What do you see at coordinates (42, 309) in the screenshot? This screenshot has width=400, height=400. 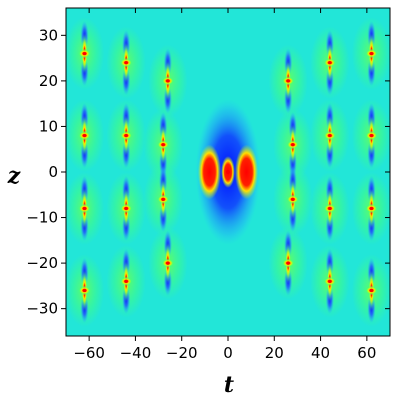 I see `y-tick-label: −30` at bounding box center [42, 309].